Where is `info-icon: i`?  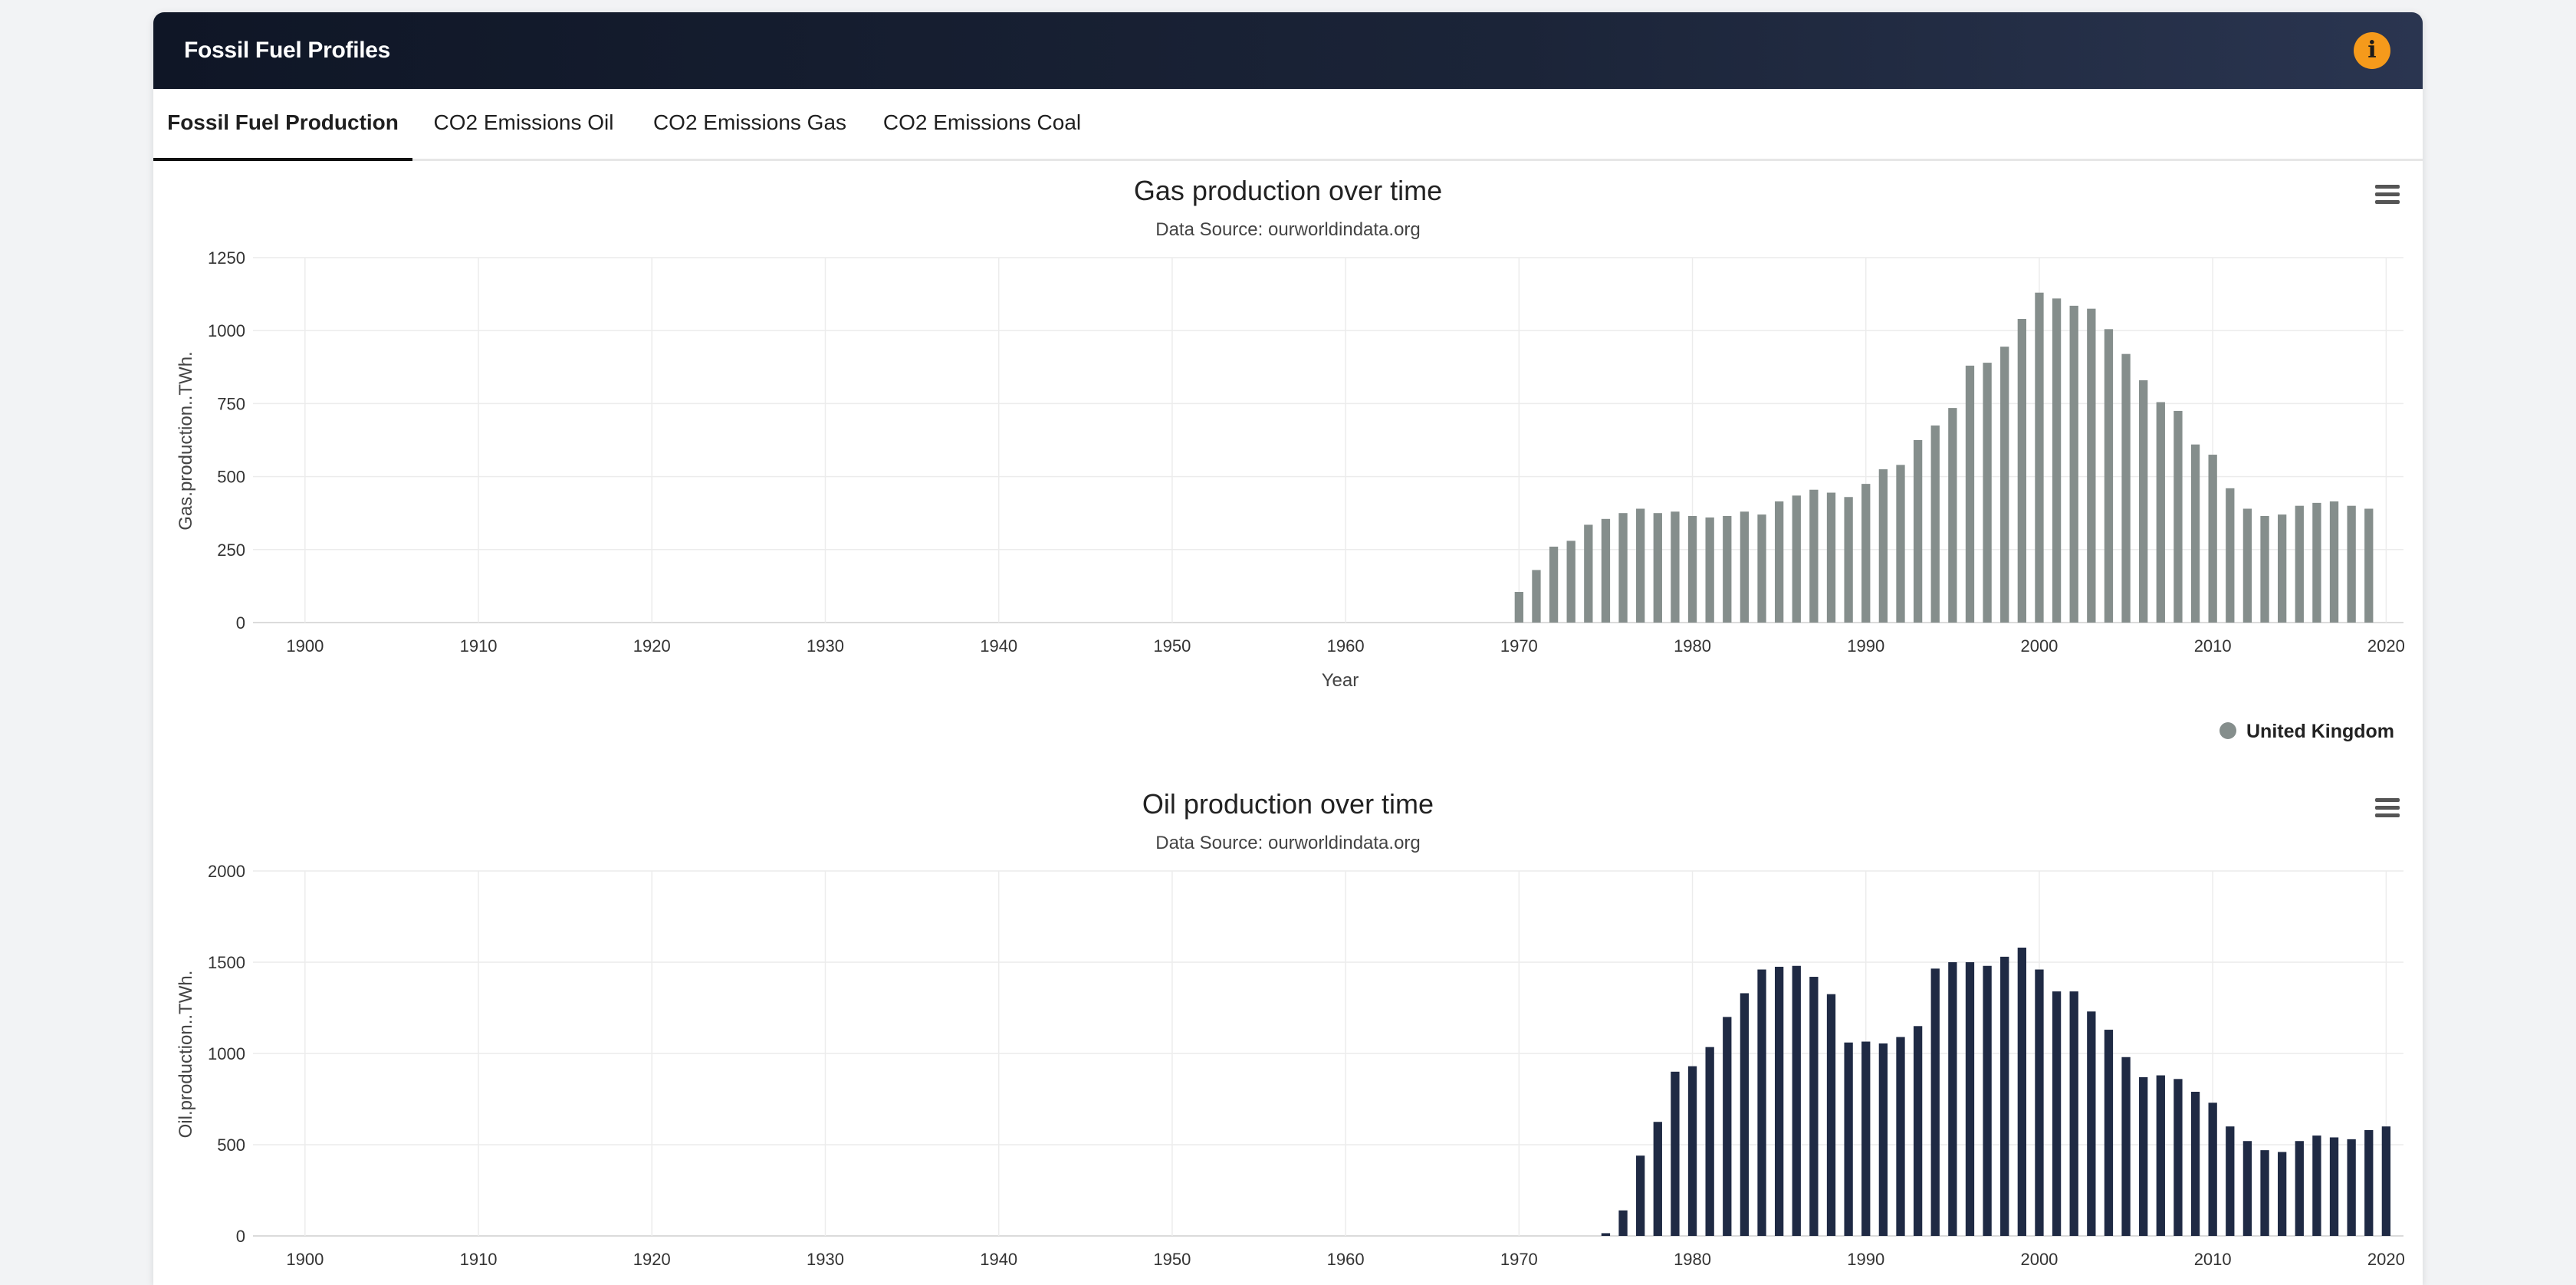
info-icon: i is located at coordinates (2372, 50).